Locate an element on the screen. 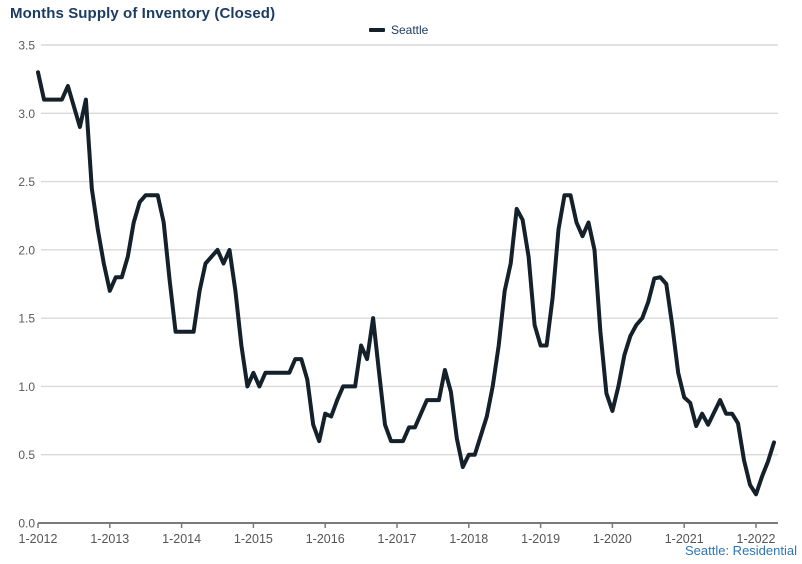 This screenshot has height=564, width=802. legend-label-seattle: Seattle is located at coordinates (410, 30).